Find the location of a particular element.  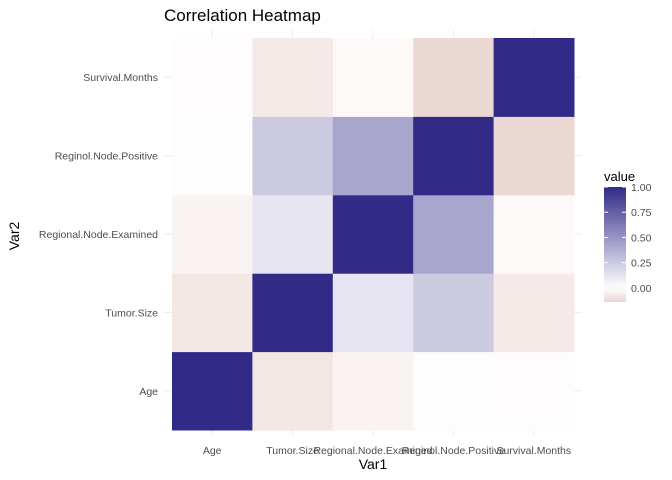

legend: value 1.00 0.75 0.50 0.25 0.00 is located at coordinates (628, 235).